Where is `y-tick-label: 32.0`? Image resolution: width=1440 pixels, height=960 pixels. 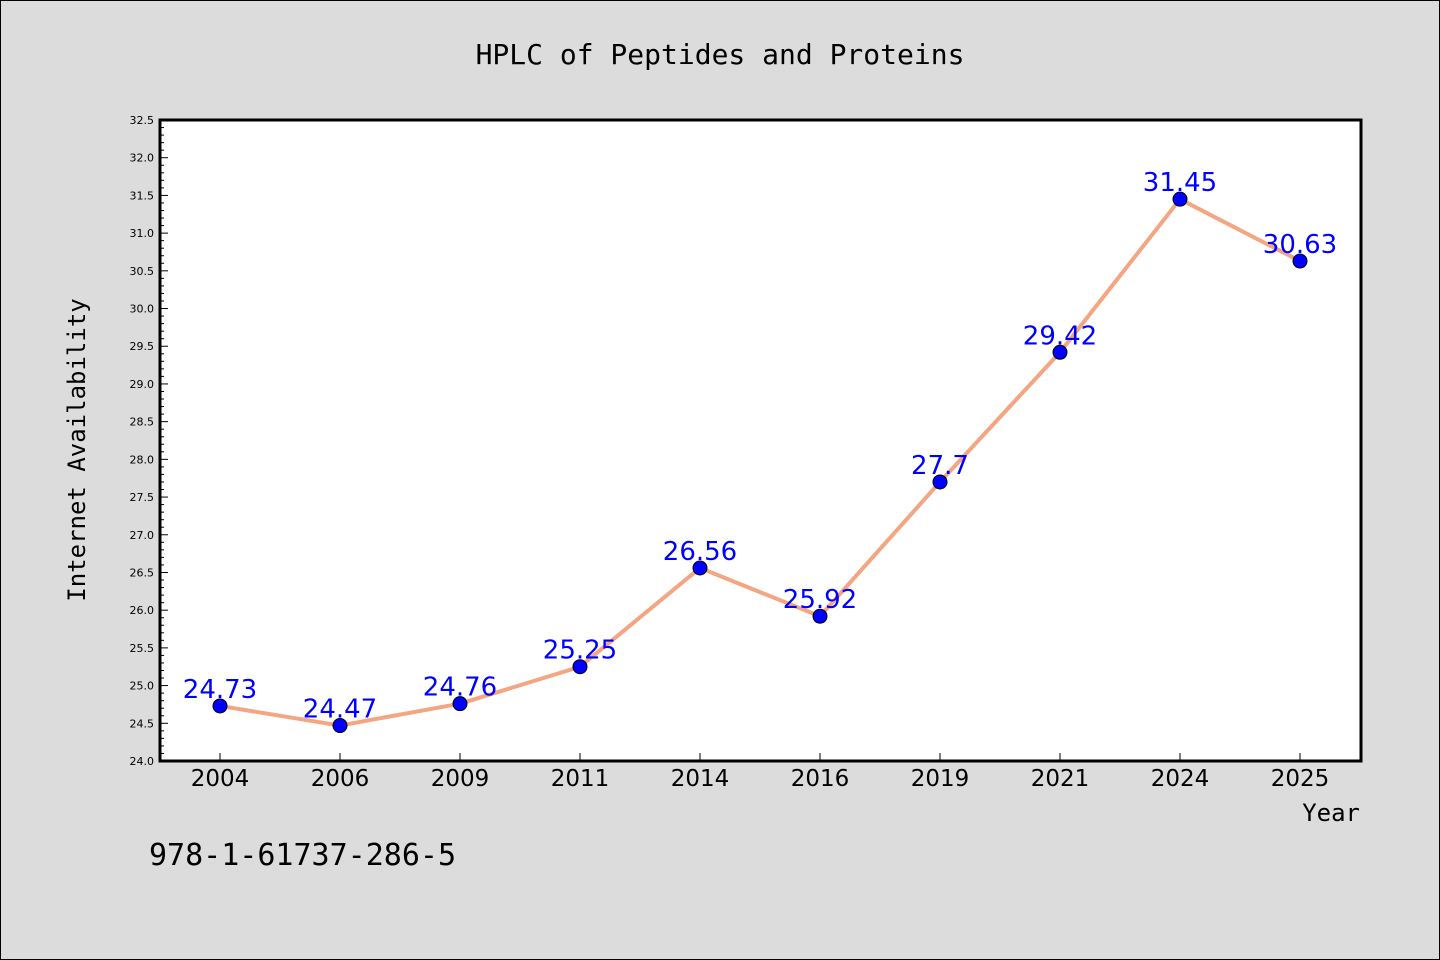 y-tick-label: 32.0 is located at coordinates (142, 158).